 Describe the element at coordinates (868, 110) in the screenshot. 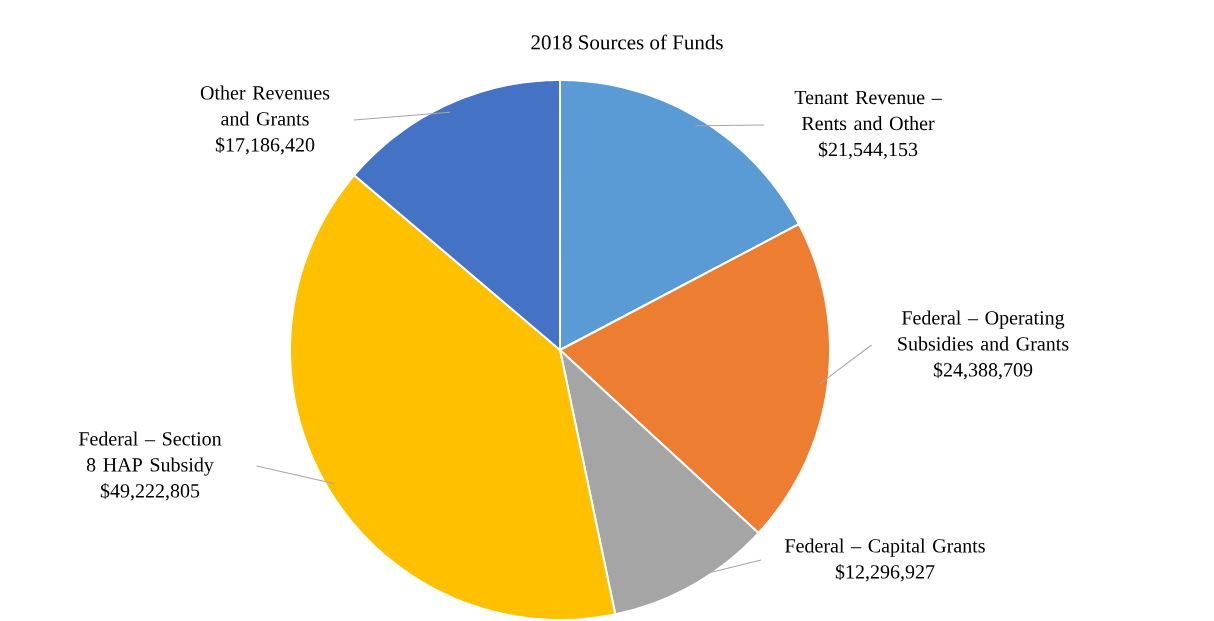

I see `slice-label: Tenant Revenue – Rents and Other` at that location.